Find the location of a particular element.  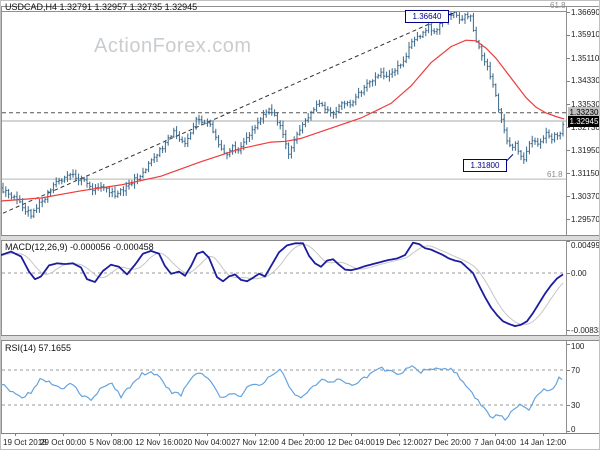

rsi-tick-label: 100 is located at coordinates (578, 346).